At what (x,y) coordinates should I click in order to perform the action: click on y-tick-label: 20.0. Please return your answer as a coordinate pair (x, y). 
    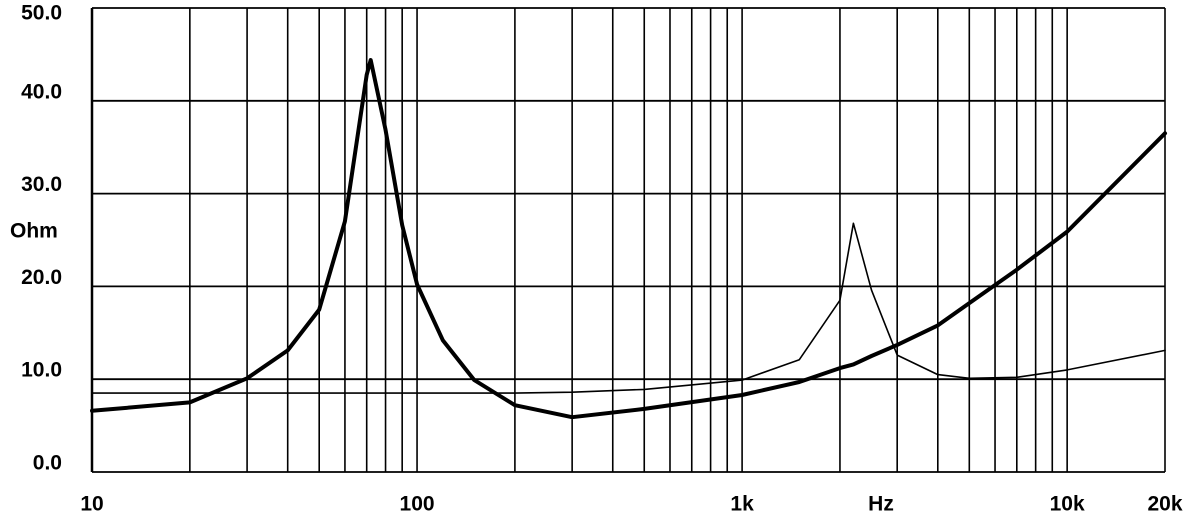
    Looking at the image, I should click on (41, 277).